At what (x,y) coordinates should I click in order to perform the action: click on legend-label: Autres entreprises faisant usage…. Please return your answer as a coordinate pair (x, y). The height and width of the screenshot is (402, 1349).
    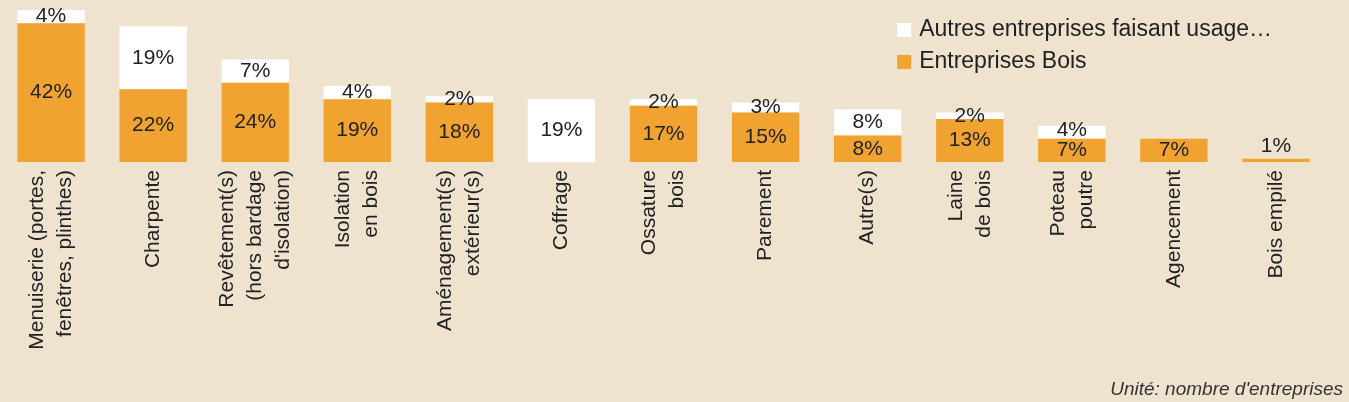
    Looking at the image, I should click on (1096, 28).